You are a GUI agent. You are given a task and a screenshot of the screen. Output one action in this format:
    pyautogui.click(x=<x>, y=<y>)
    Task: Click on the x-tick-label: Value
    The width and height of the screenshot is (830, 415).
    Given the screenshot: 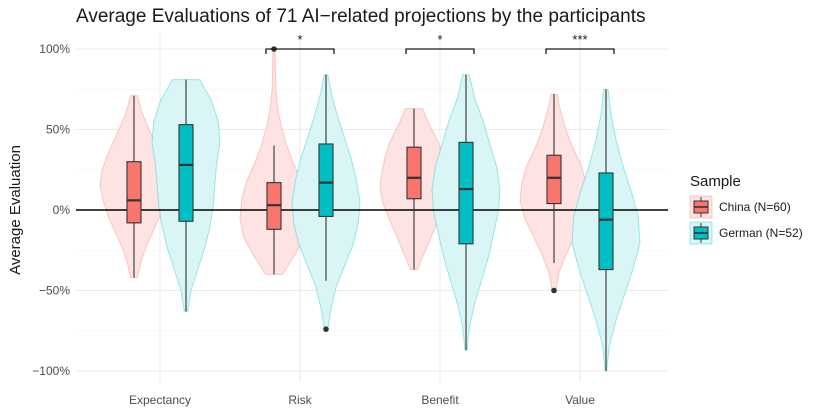 What is the action you would take?
    pyautogui.click(x=580, y=400)
    